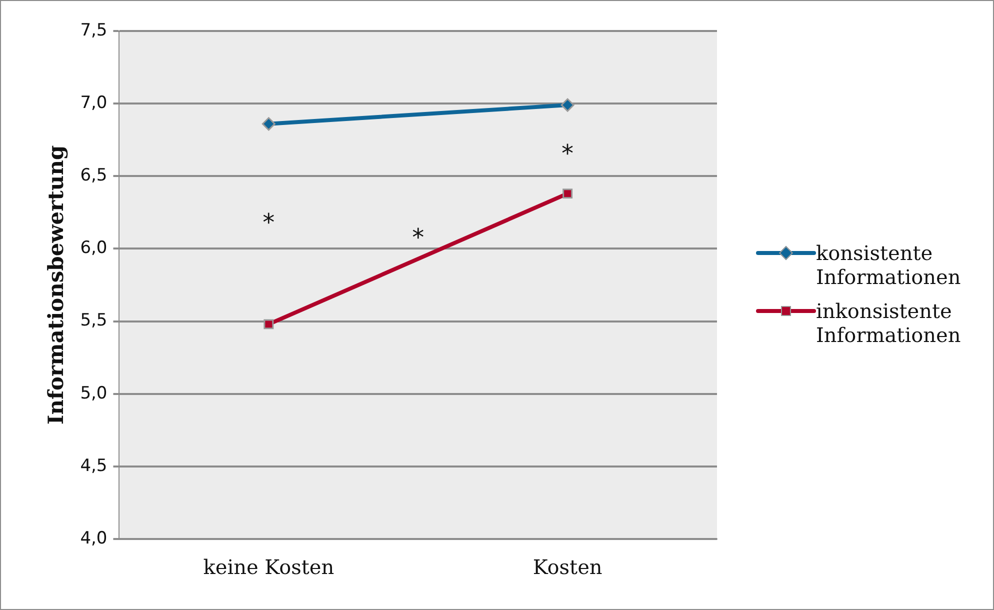 The width and height of the screenshot is (994, 610). I want to click on legend-label: inkonsistente Informationen, so click(889, 323).